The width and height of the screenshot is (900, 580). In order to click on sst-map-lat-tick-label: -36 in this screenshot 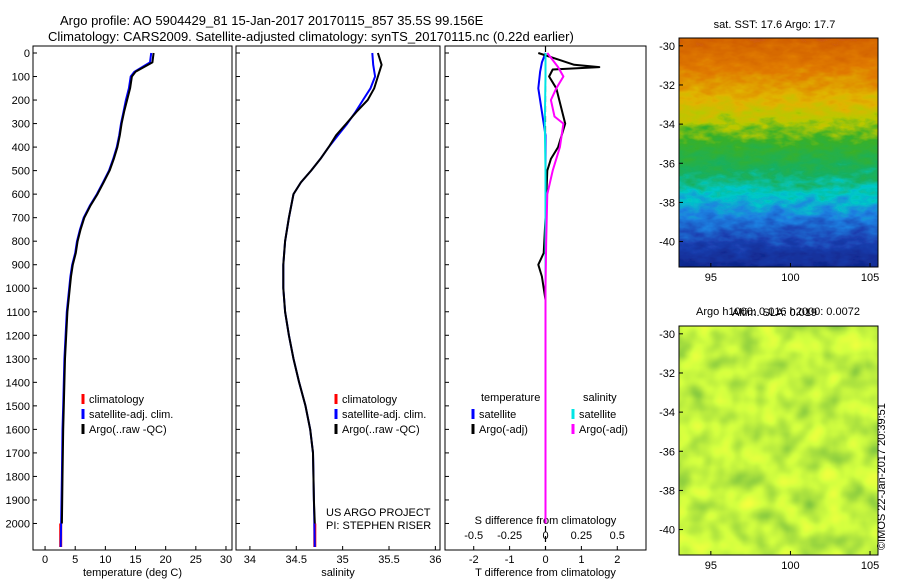, I will do `click(667, 164)`.